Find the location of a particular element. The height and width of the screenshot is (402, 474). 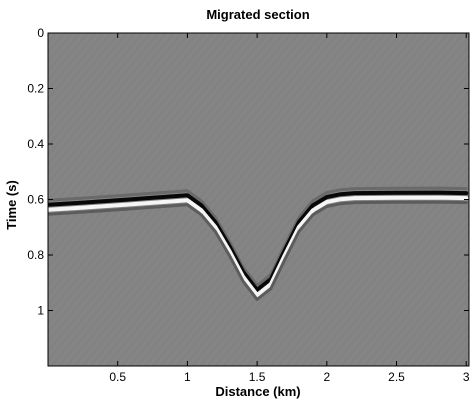

y-tick-label: 0 is located at coordinates (40, 33).